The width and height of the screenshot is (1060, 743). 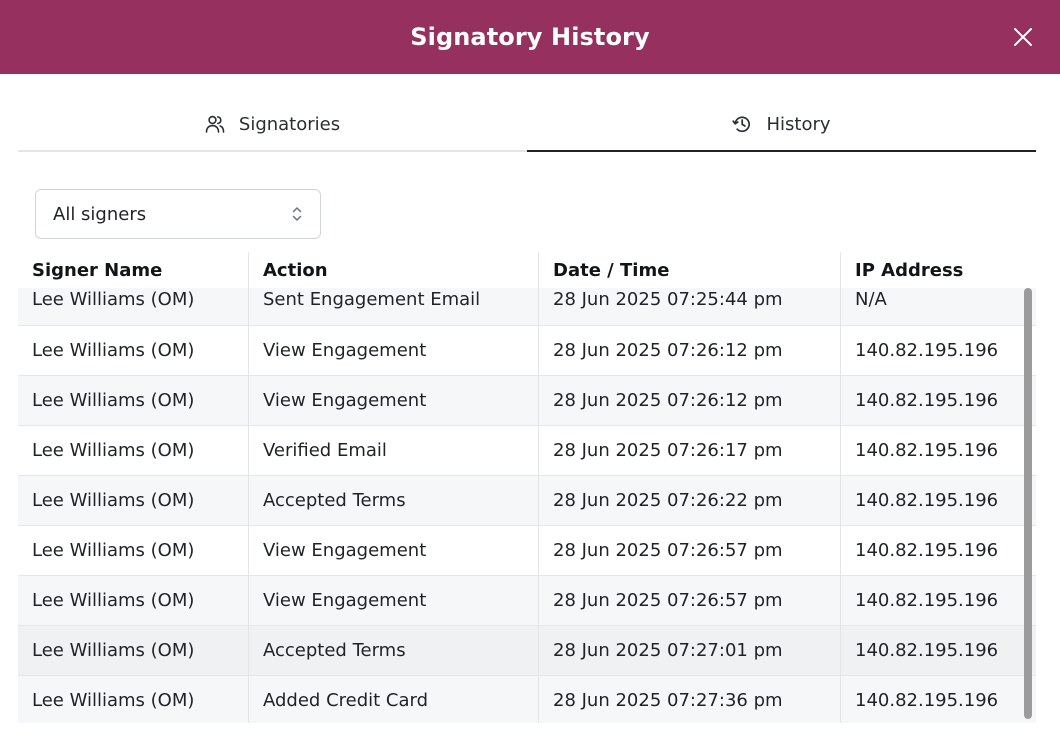 I want to click on table-scrollbar, so click(x=1028, y=504).